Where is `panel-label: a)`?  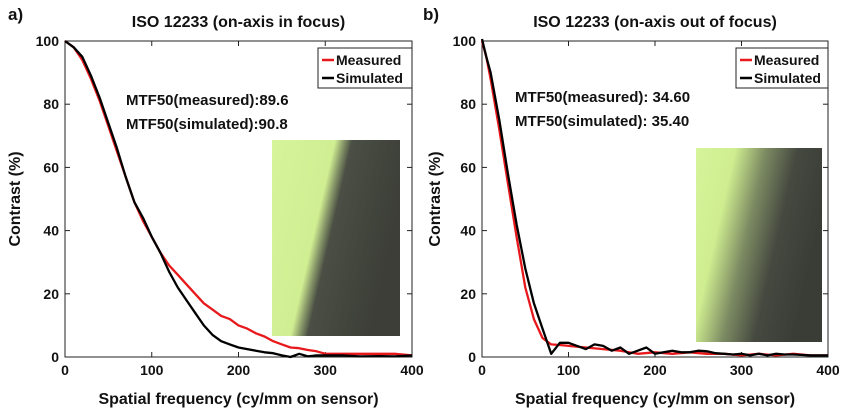
panel-label: a) is located at coordinates (15, 14).